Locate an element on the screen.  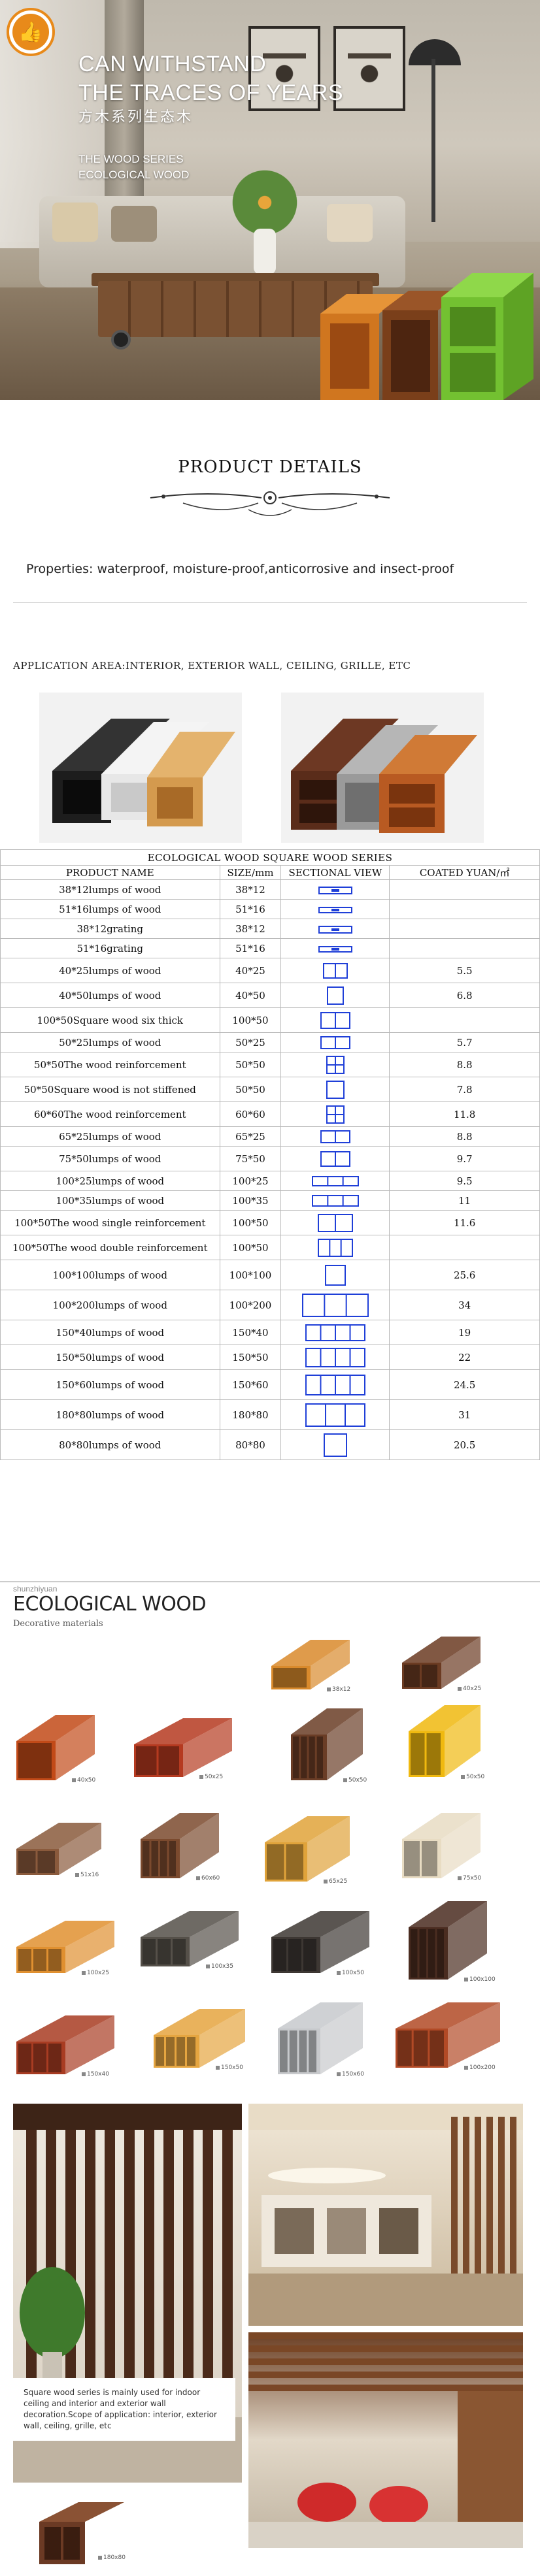
thumbs-up-badge: 👍 is located at coordinates (31, 32).